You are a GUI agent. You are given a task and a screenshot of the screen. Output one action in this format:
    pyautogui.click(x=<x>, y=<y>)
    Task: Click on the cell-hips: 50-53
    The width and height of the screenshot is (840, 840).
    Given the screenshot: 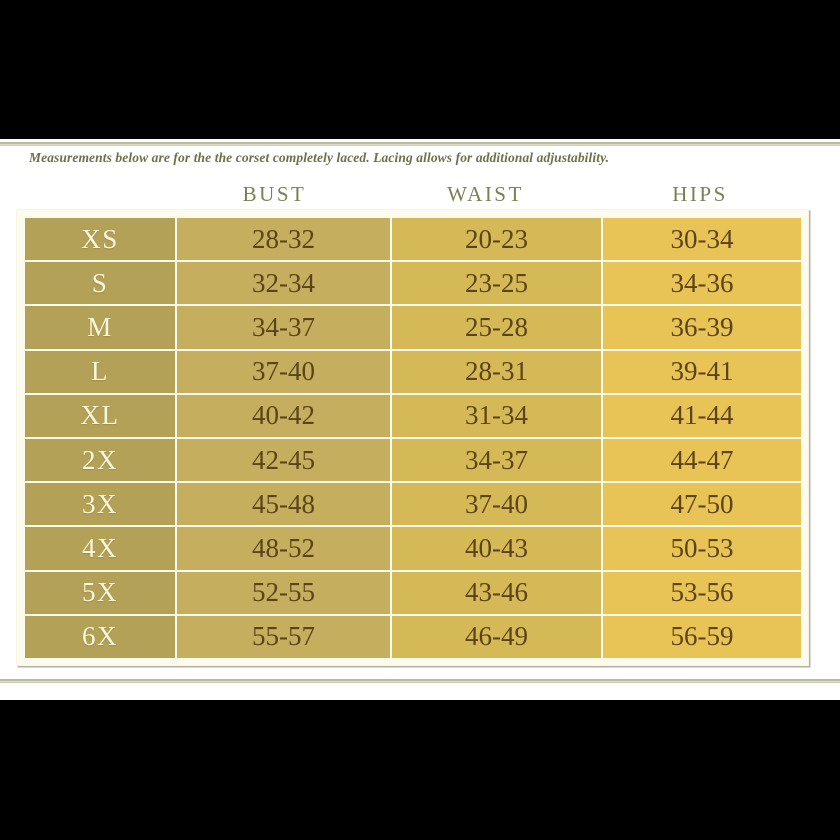 What is the action you would take?
    pyautogui.click(x=702, y=548)
    